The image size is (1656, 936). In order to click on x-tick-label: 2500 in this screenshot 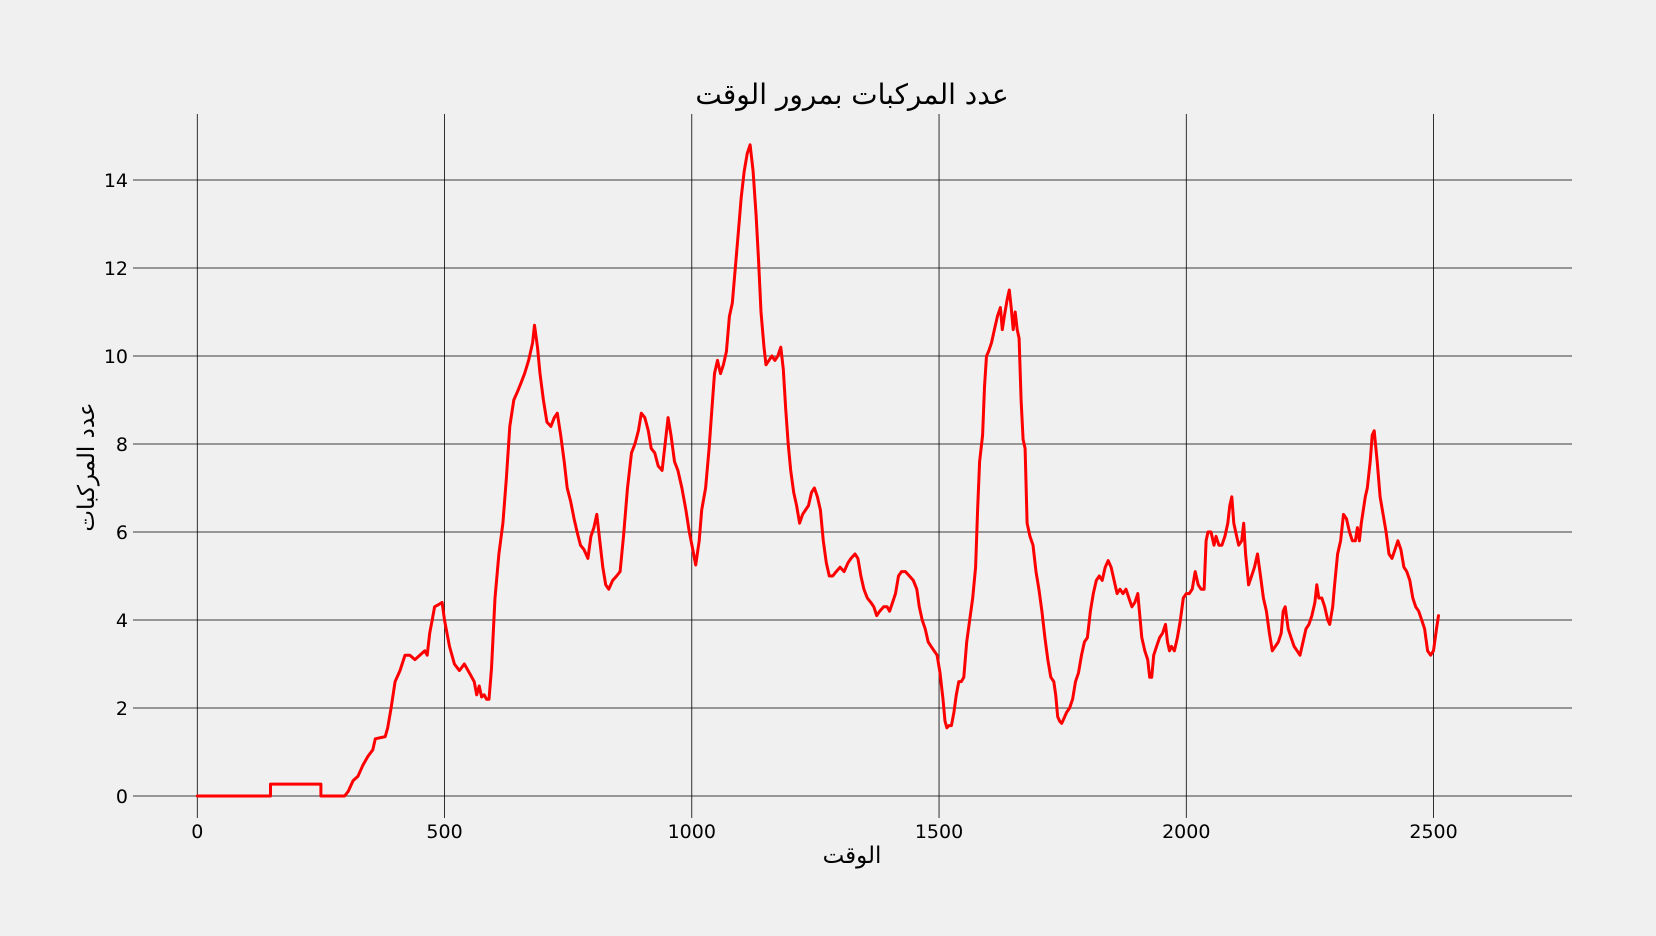, I will do `click(1433, 832)`.